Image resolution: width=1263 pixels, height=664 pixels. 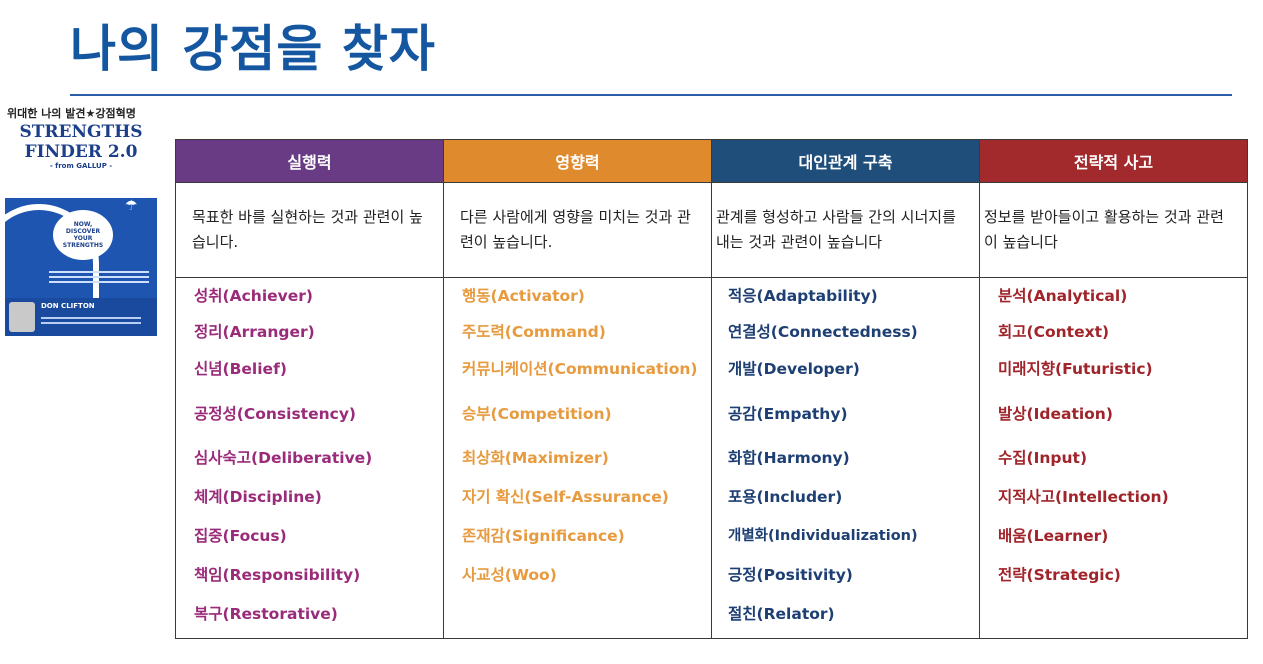 I want to click on list-item: 최상화(Maximizer), so click(x=535, y=458).